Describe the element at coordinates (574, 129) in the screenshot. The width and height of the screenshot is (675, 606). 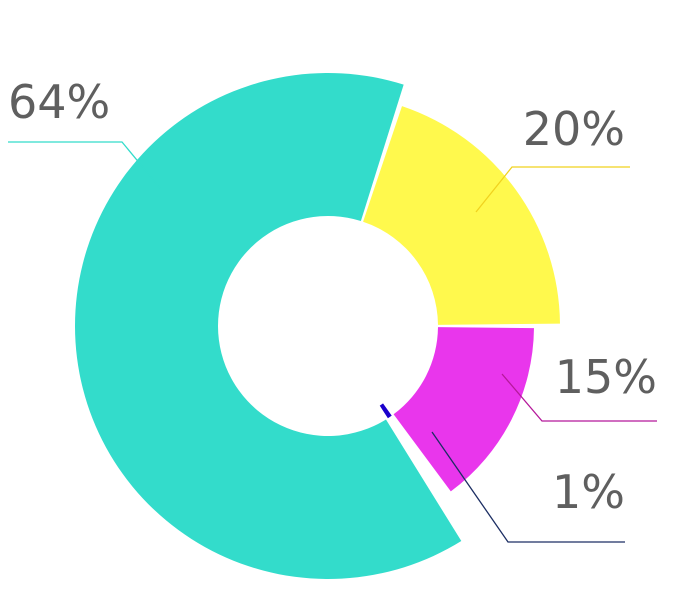
I see `data-label-20: 20%` at that location.